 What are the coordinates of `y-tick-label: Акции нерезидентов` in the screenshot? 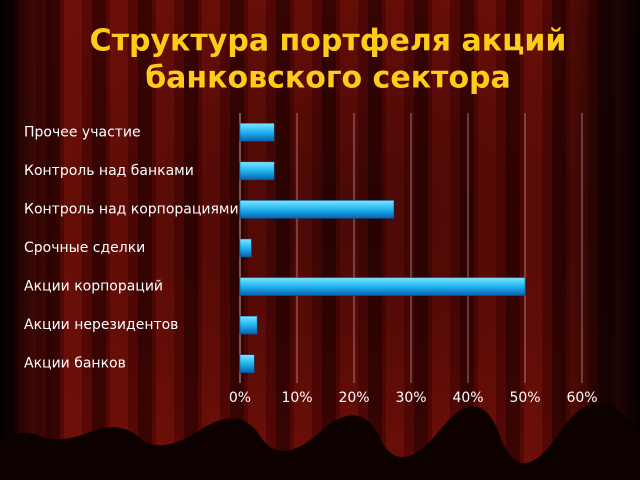 It's located at (101, 325).